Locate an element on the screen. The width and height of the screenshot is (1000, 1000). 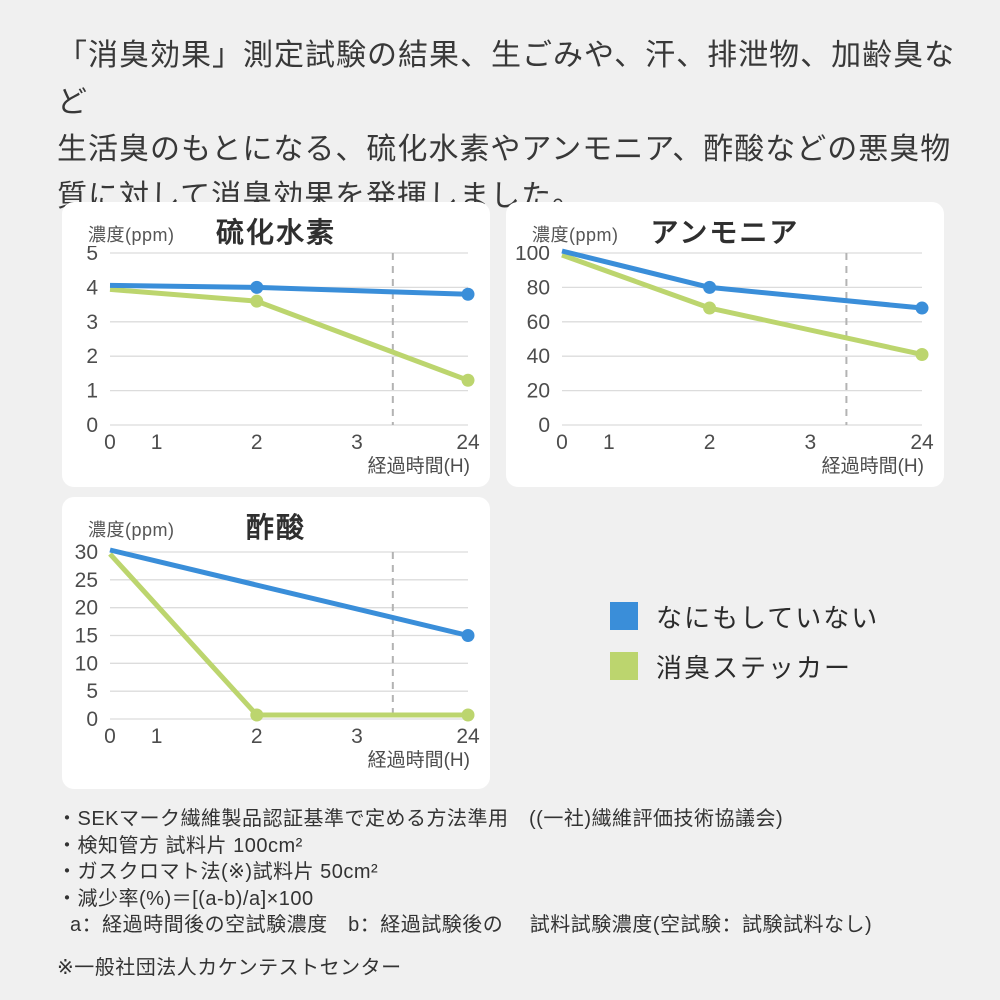
footnote-line: ・検知管方 試料片 100cm² is located at coordinates (180, 845).